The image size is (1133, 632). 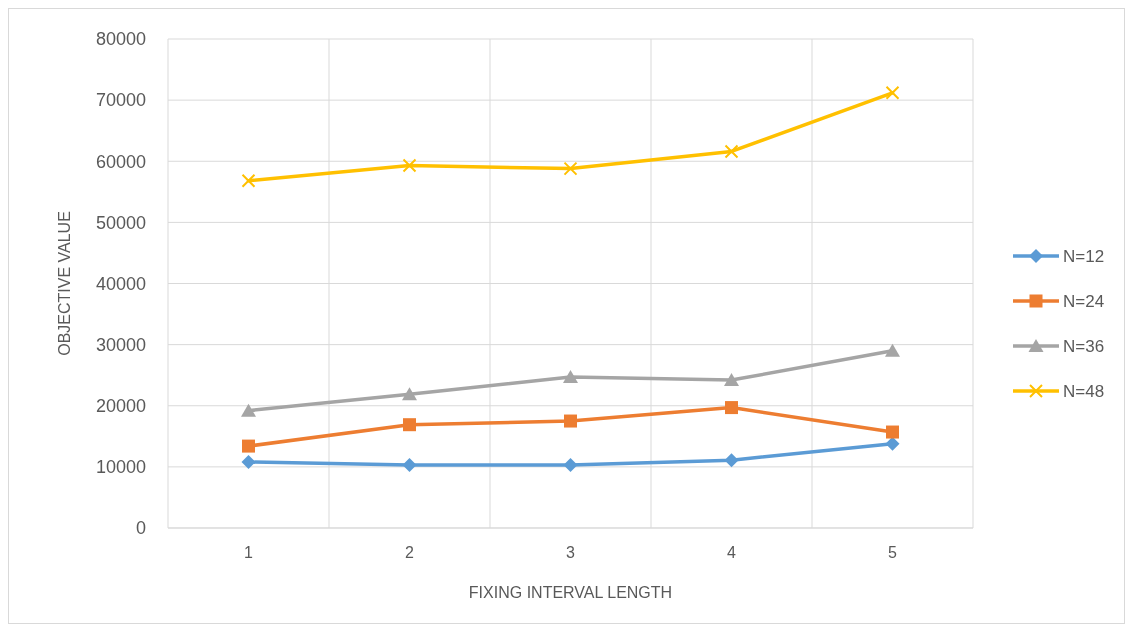 What do you see at coordinates (120, 100) in the screenshot?
I see `y-tick-label: 70000` at bounding box center [120, 100].